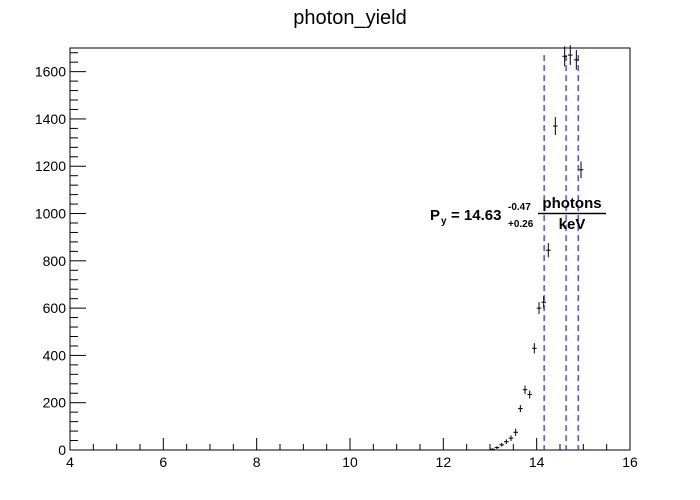 The width and height of the screenshot is (700, 500). What do you see at coordinates (444, 221) in the screenshot?
I see `annotation-subscript: y` at bounding box center [444, 221].